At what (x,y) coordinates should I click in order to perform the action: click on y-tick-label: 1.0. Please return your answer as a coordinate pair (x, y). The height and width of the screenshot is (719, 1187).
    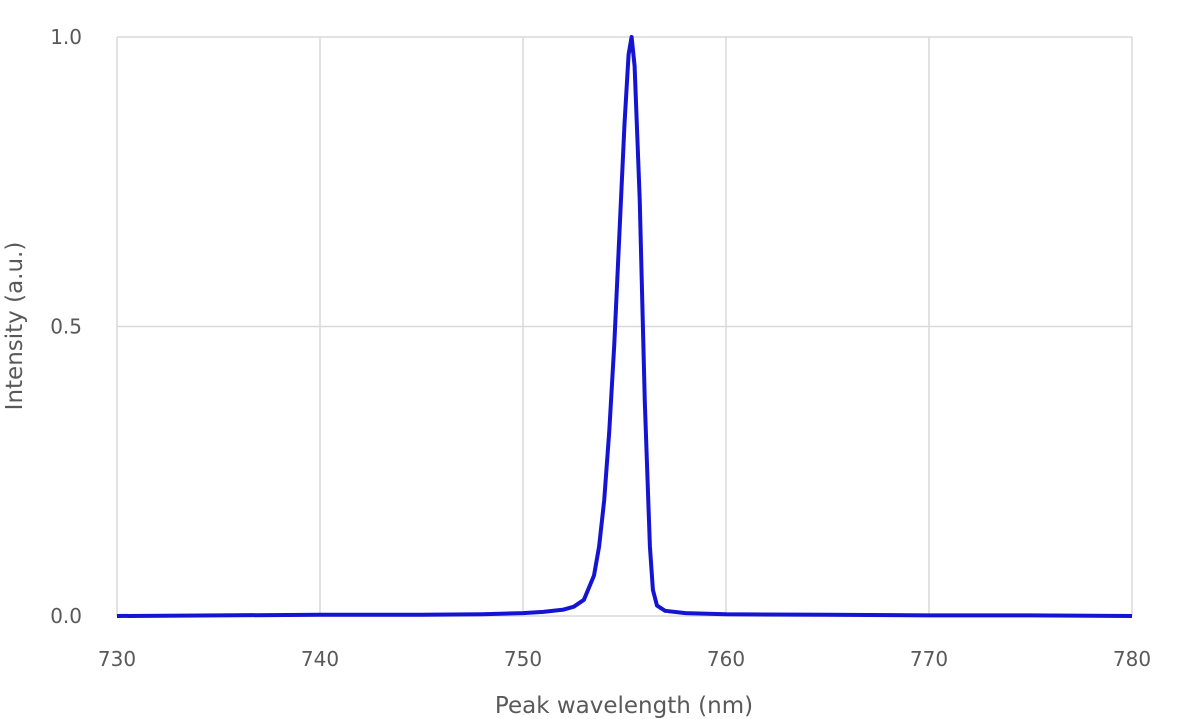
    Looking at the image, I should click on (66, 37).